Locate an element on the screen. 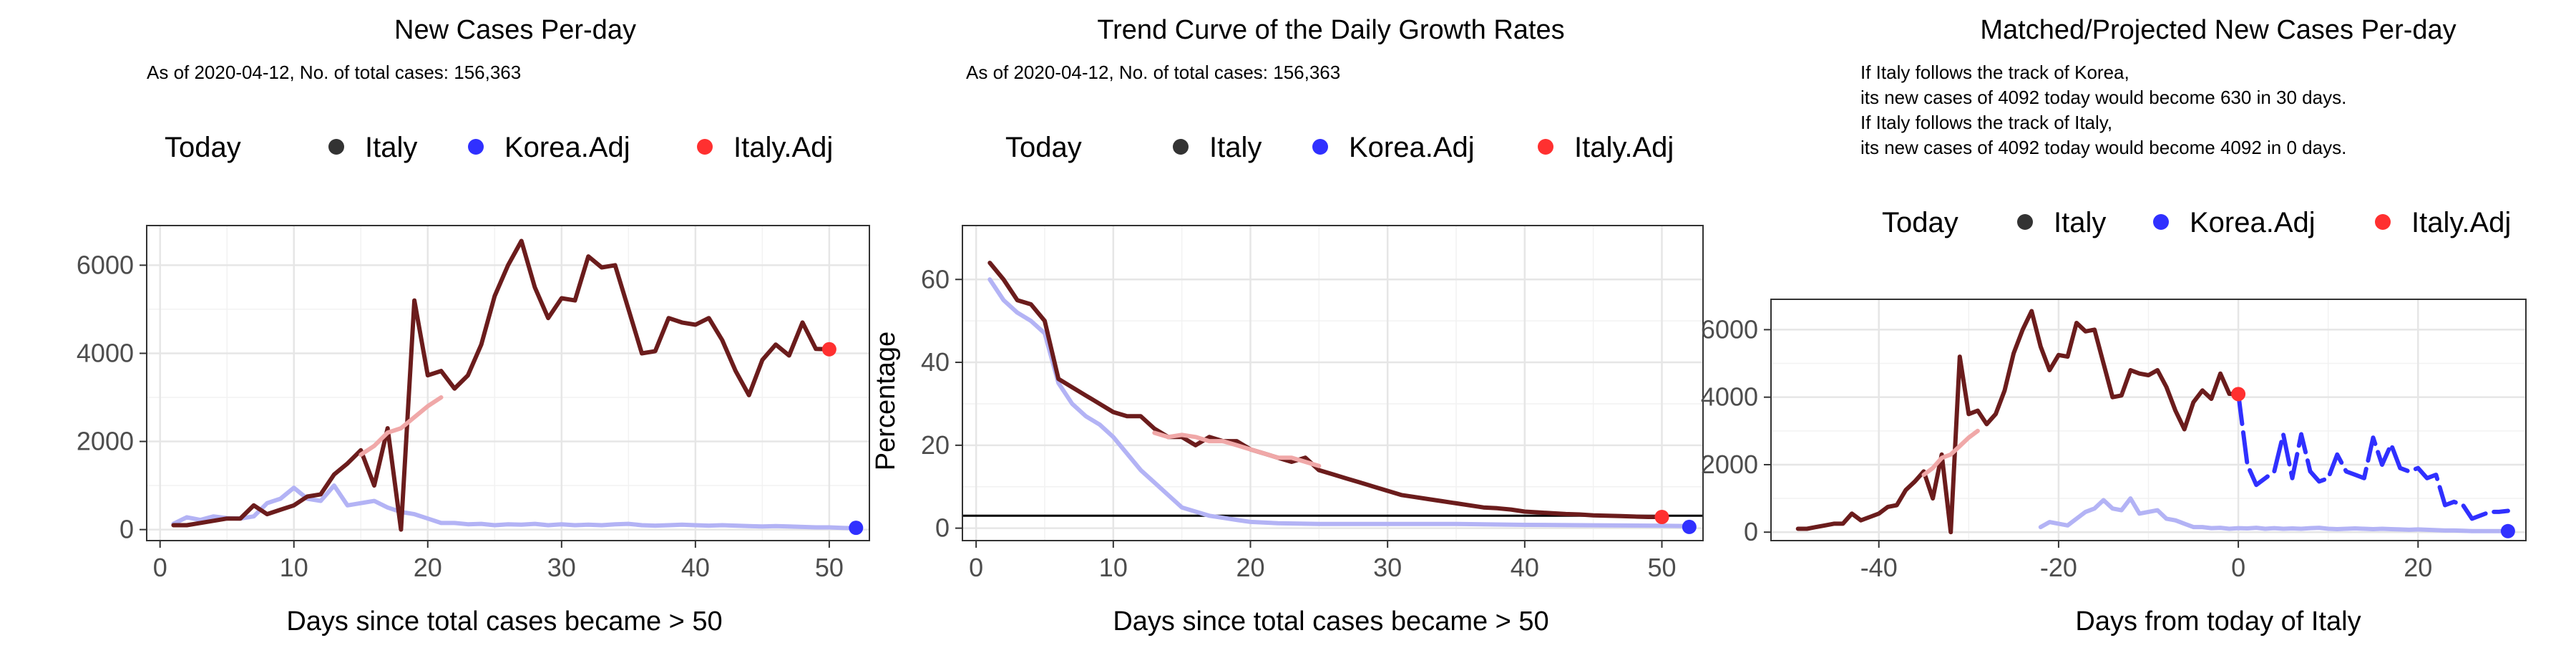 The height and width of the screenshot is (648, 2576). x-tick-label: -20 is located at coordinates (2058, 568).